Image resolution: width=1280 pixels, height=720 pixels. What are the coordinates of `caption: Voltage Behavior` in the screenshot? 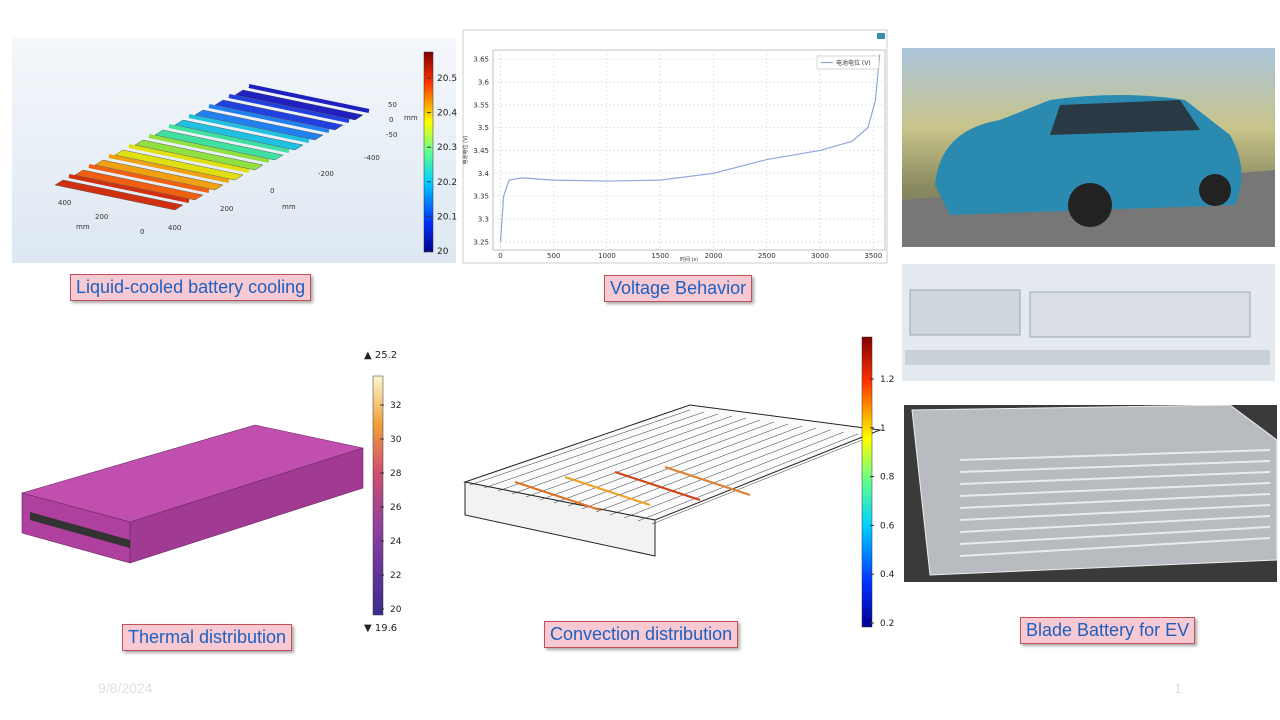 It's located at (678, 288).